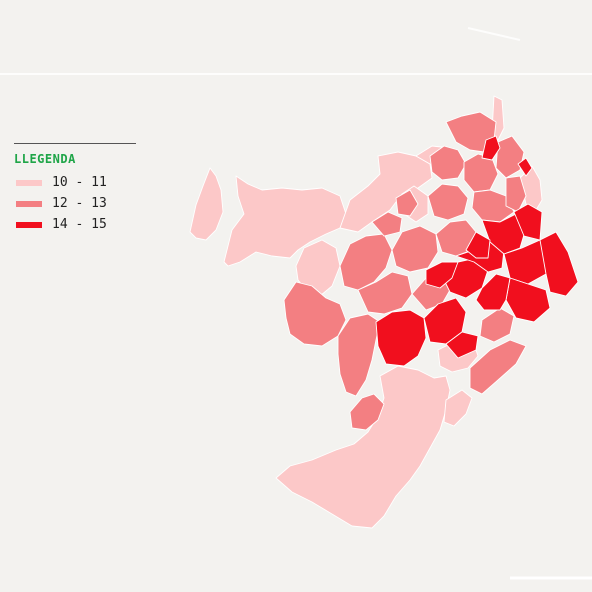 The width and height of the screenshot is (592, 592). Describe the element at coordinates (315, 314) in the screenshot. I see `district-les-corts` at that location.